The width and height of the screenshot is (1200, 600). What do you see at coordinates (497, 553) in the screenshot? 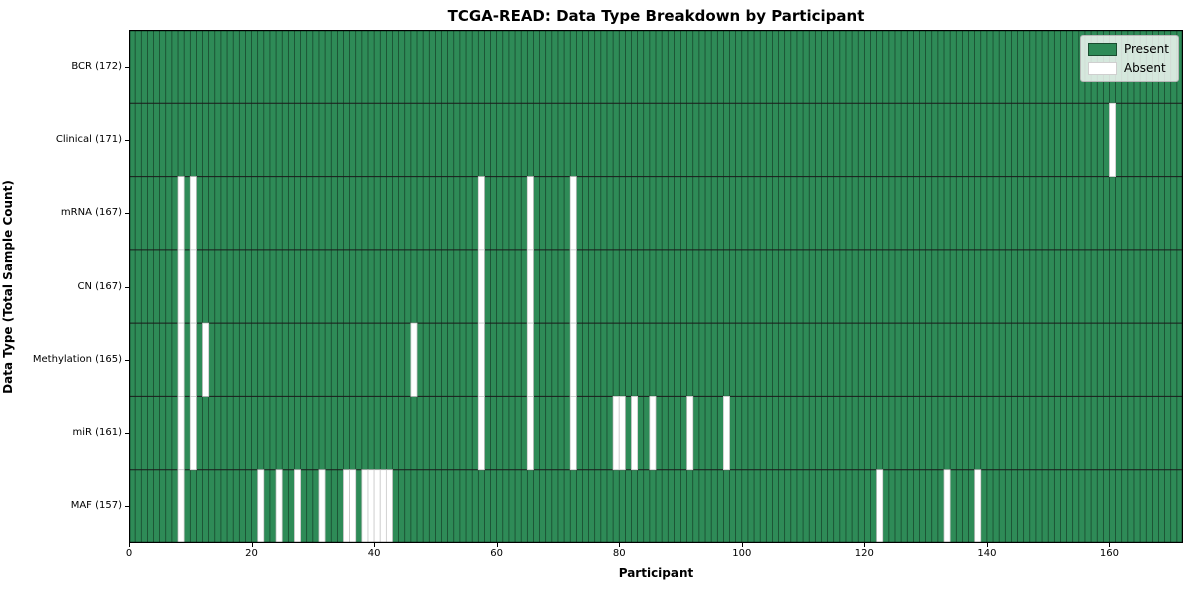
I see `x-tick-label: 60` at bounding box center [497, 553].